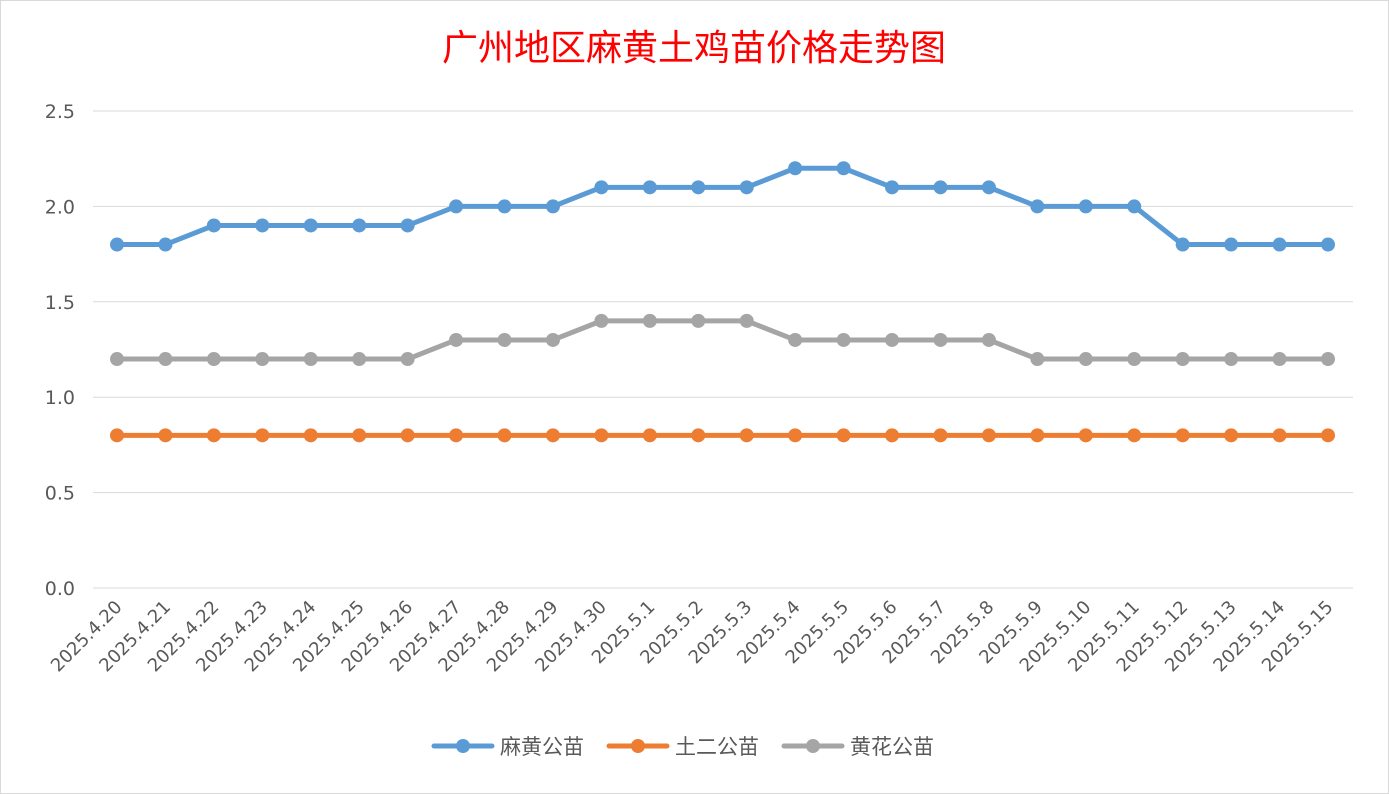 The image size is (1389, 794). What do you see at coordinates (60, 207) in the screenshot?
I see `y-tick-label: 2.0` at bounding box center [60, 207].